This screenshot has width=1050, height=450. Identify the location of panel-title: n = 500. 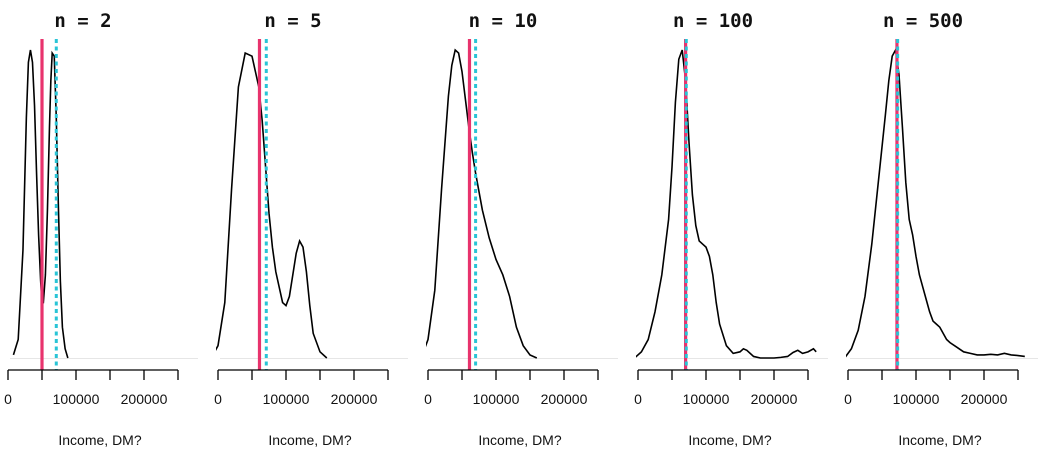
(923, 21).